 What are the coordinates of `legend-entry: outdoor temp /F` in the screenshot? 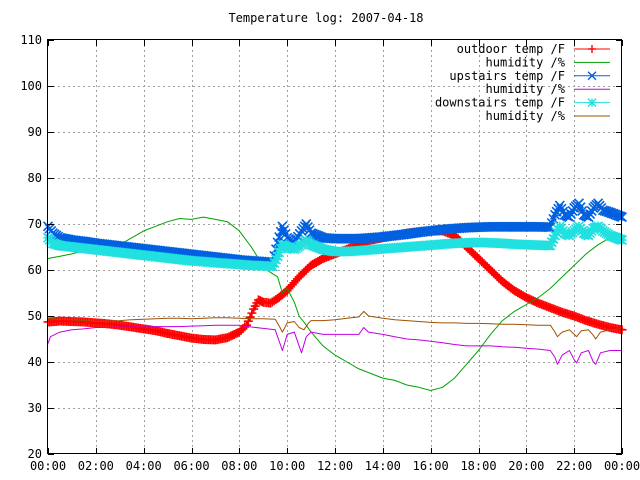 It's located at (533, 49).